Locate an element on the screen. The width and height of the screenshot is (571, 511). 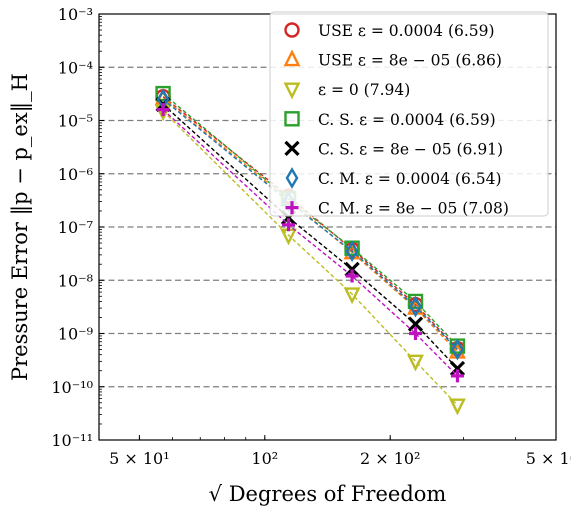
legend-entry: USE ε = 8e − 05 (6.86) is located at coordinates (392, 59).